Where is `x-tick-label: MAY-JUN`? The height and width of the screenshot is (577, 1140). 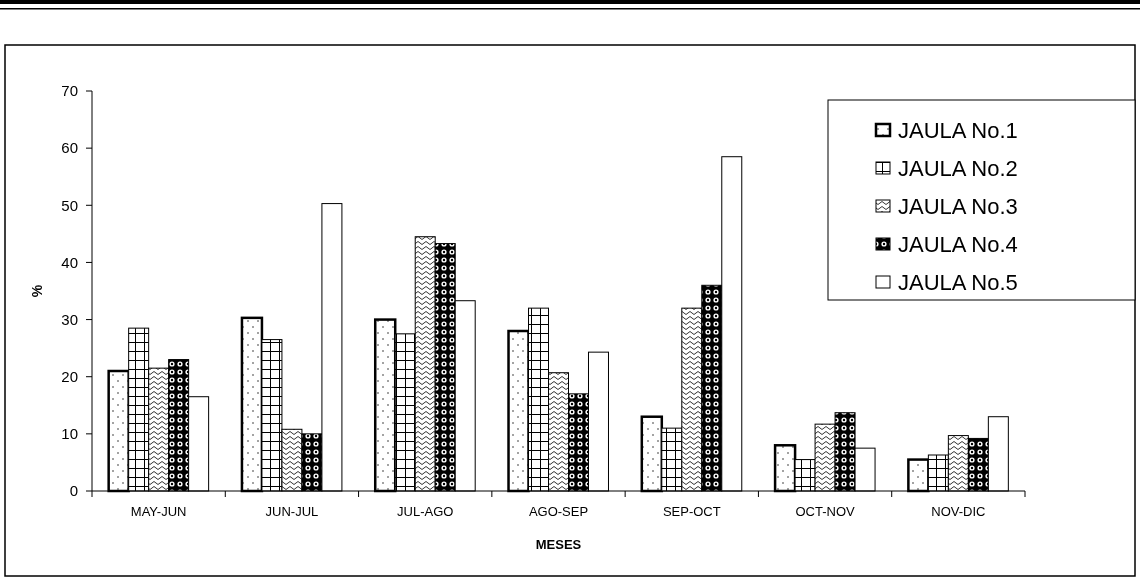 x-tick-label: MAY-JUN is located at coordinates (158, 511).